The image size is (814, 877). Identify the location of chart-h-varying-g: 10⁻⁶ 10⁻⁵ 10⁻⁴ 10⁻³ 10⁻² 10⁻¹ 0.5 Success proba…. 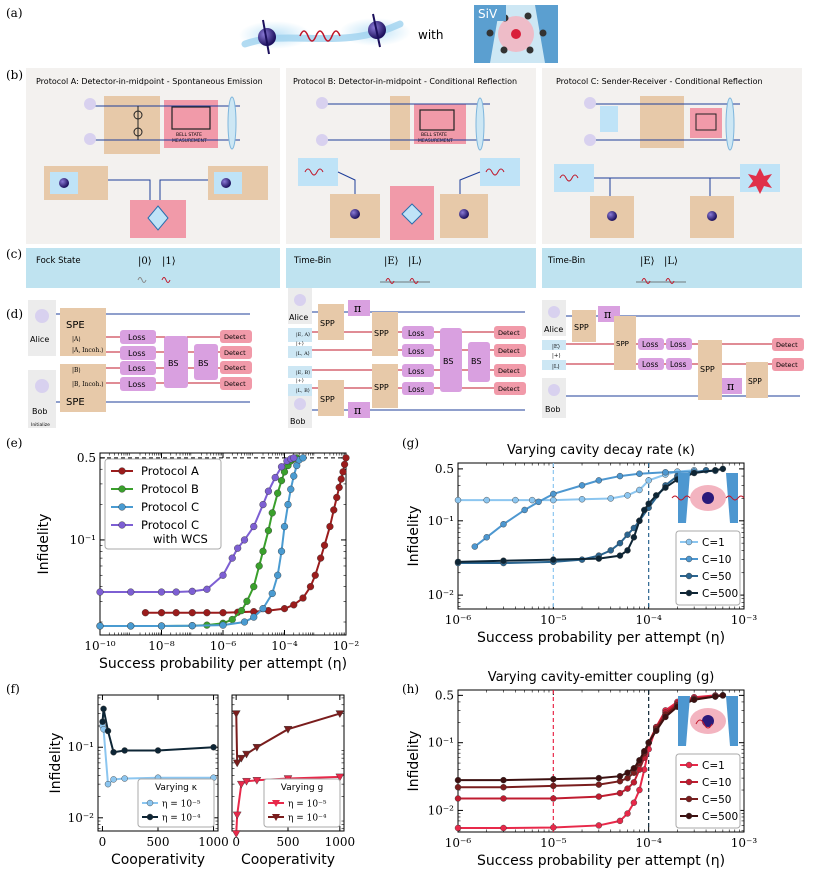
(581, 769).